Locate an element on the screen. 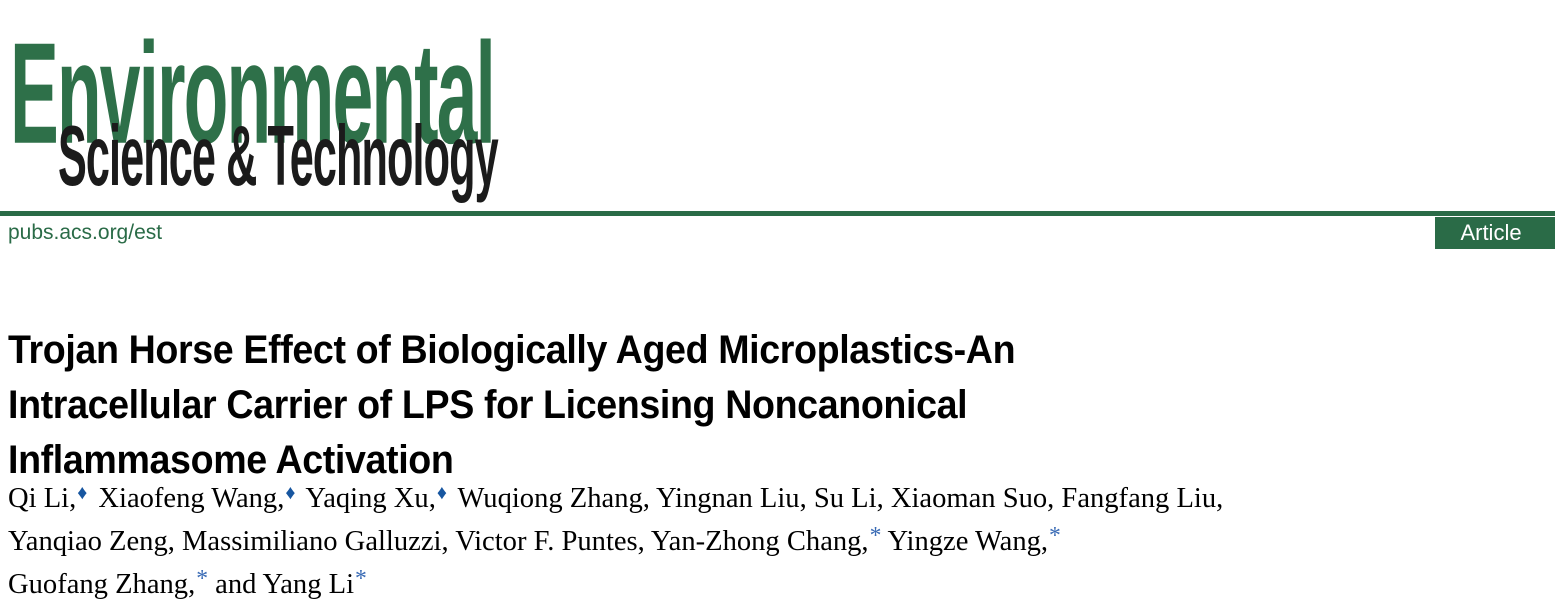 This screenshot has width=1555, height=616. author-segment: Xiaofeng Wang, is located at coordinates (188, 498).